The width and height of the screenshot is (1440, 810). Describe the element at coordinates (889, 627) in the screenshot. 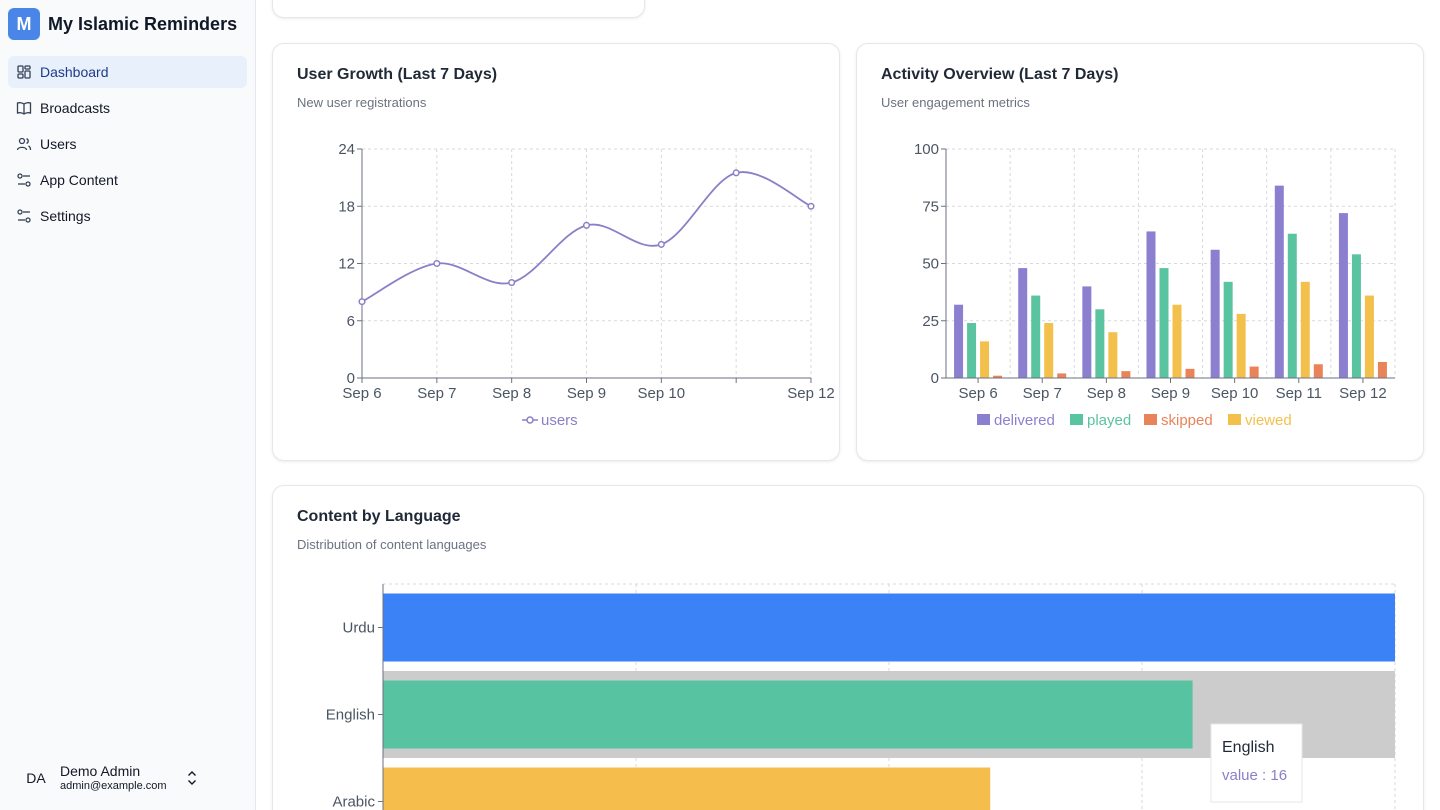

I see `bar-urdu` at that location.